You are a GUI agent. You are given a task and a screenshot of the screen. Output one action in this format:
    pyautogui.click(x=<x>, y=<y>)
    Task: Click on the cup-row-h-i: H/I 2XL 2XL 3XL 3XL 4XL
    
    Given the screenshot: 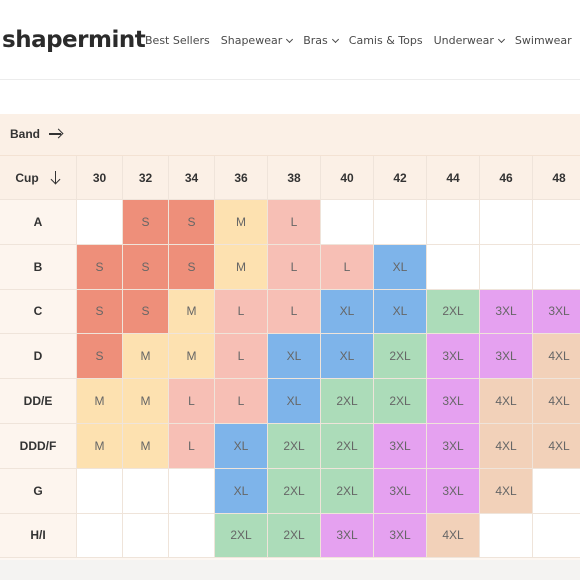 What is the action you would take?
    pyautogui.click(x=290, y=536)
    